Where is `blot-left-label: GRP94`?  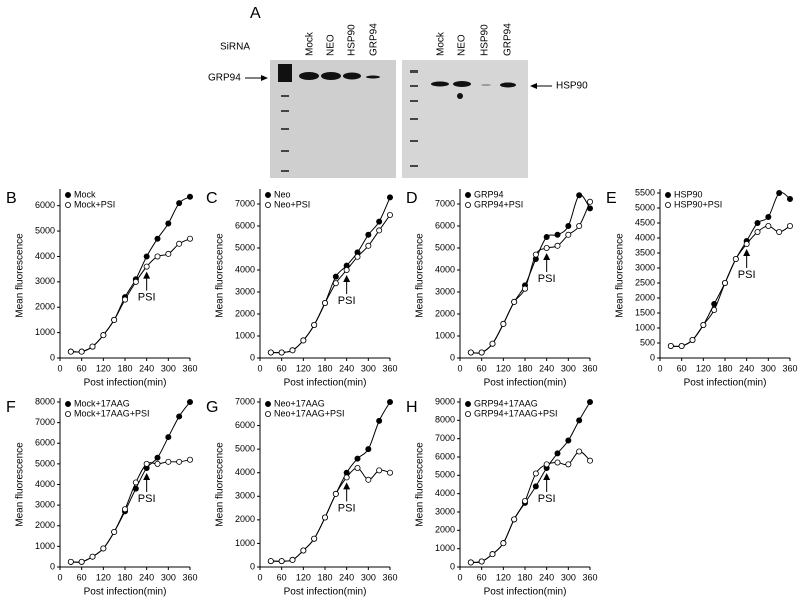 blot-left-label: GRP94 is located at coordinates (224, 78).